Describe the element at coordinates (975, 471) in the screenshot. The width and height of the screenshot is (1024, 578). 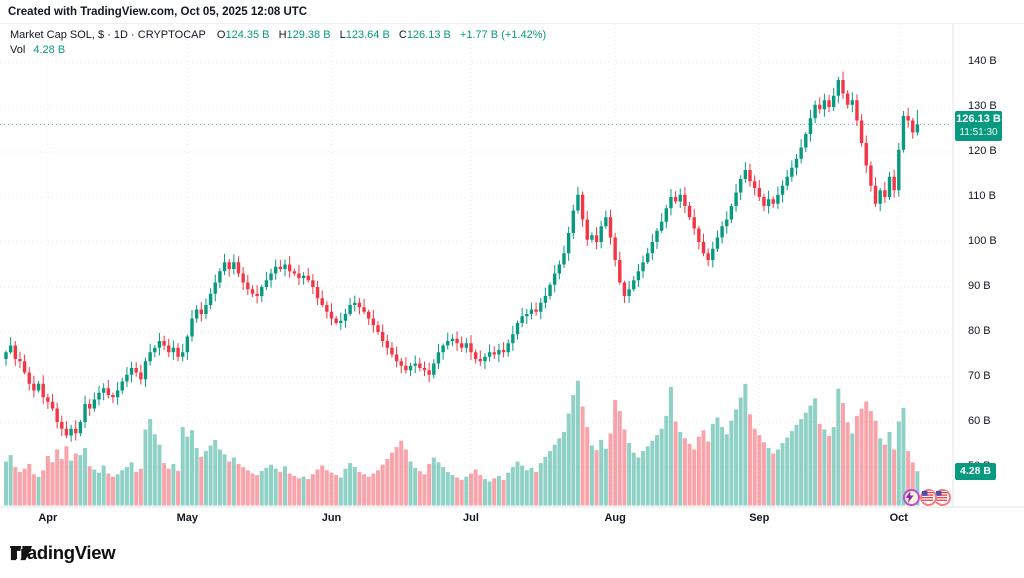
I see `volume-value-badge: 4.28 B` at that location.